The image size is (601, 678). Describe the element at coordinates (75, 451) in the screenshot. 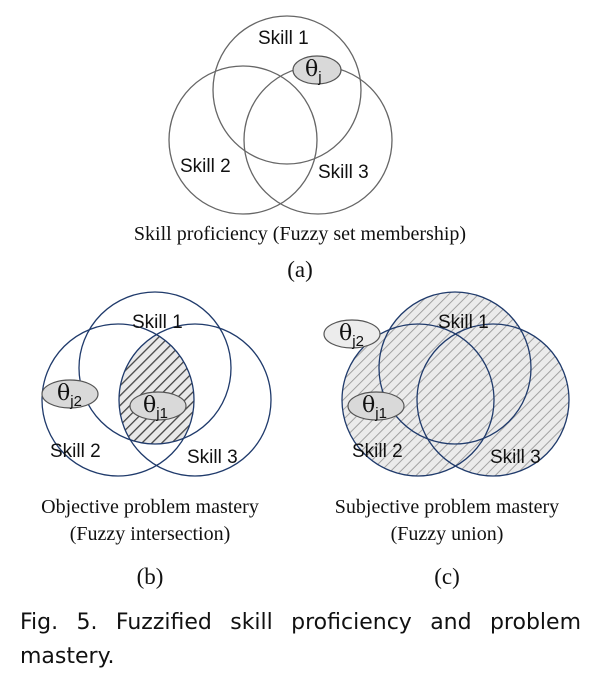

I see `panel-b-skill2-label: Skill 2` at that location.